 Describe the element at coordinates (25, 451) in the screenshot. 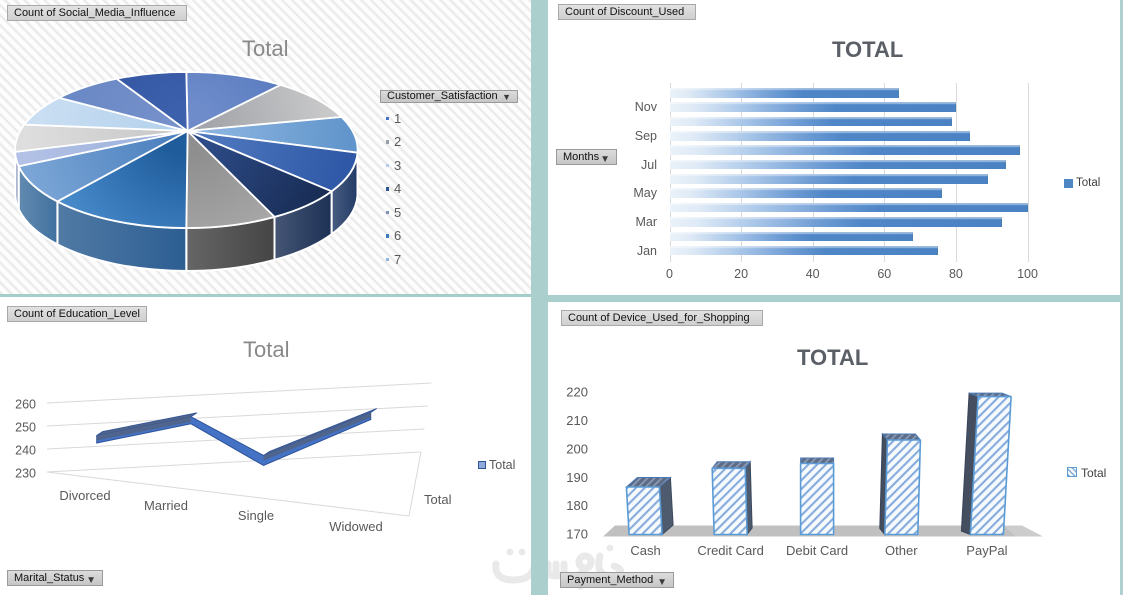

I see `svg-text: 240` at that location.